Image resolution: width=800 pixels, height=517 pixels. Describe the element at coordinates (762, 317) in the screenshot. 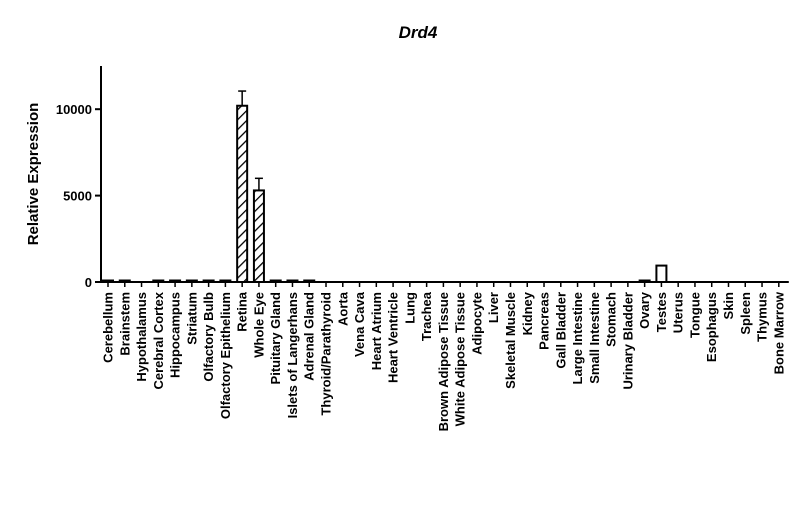

I see `category-label: Thymus` at that location.